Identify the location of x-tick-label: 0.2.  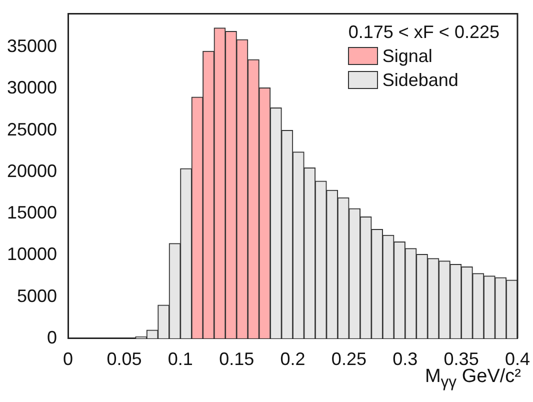
(293, 359).